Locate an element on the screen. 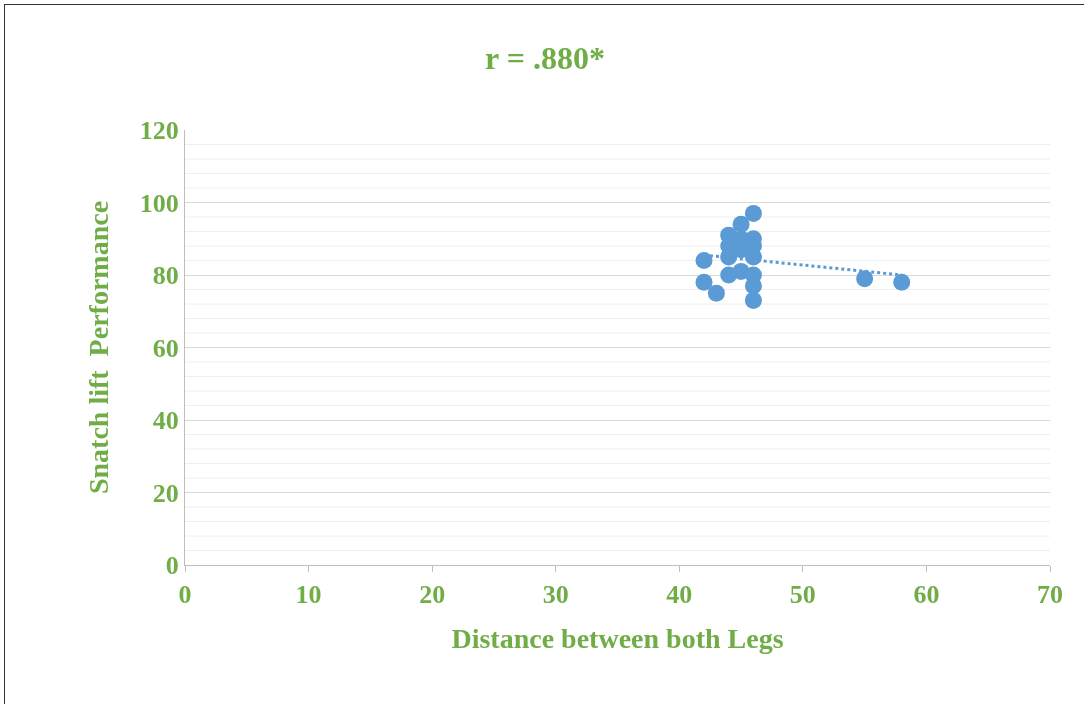 The image size is (1092, 711). x-tick-label: 70 is located at coordinates (1050, 595).